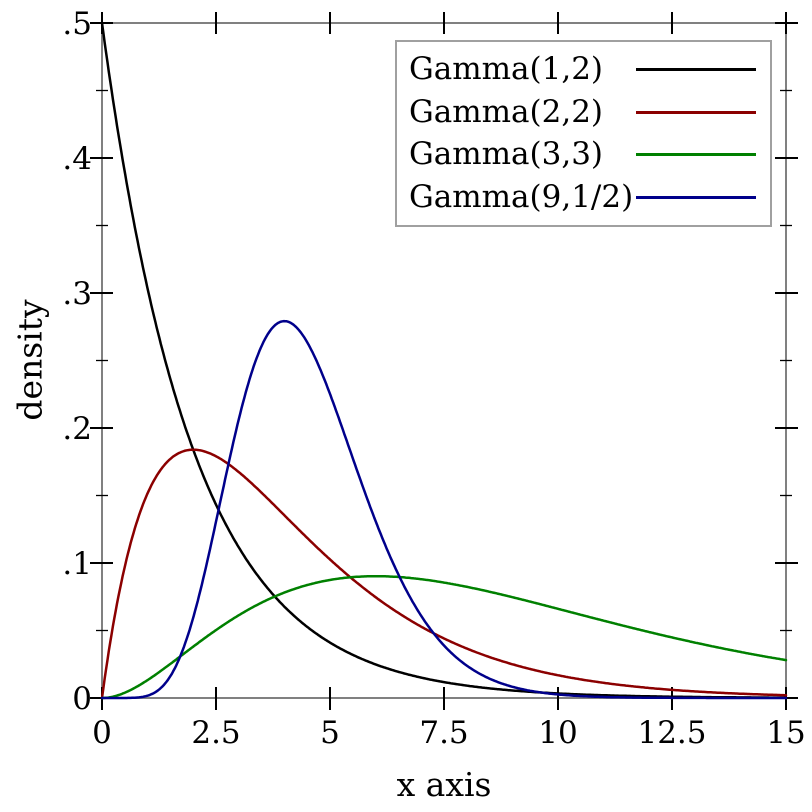  Describe the element at coordinates (557, 733) in the screenshot. I see `x-tick-label: 10` at that location.